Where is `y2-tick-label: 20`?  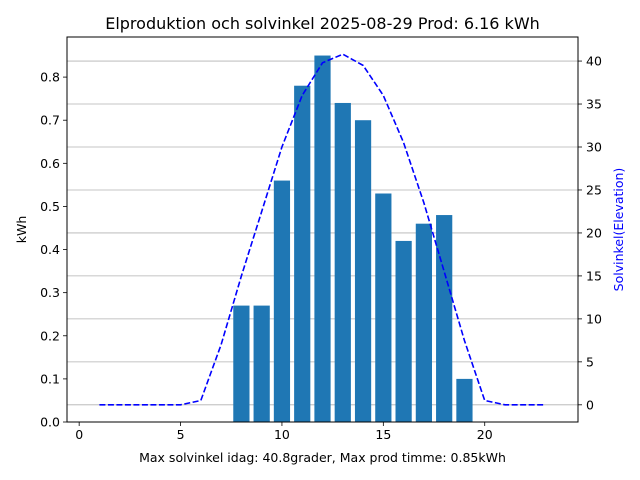
y2-tick-label: 20 is located at coordinates (594, 232).